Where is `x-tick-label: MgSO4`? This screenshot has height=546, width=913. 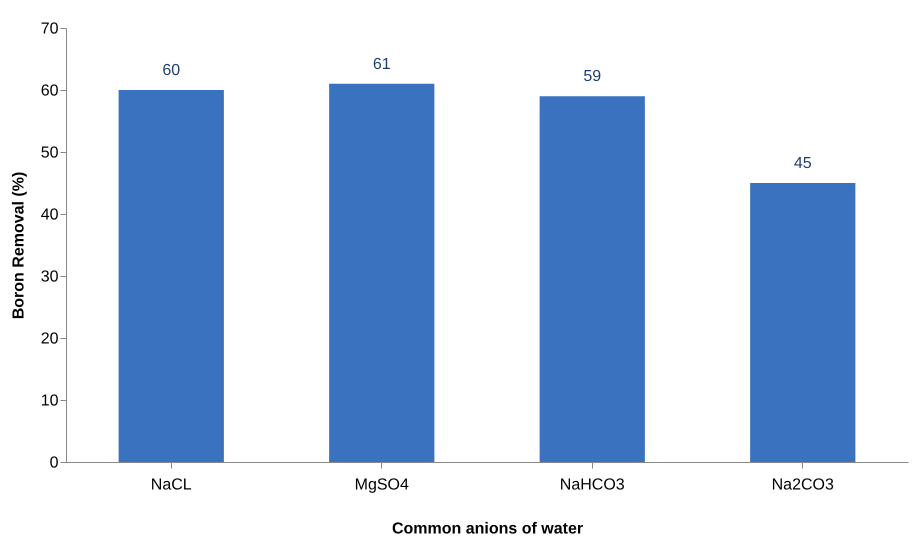
x-tick-label: MgSO4 is located at coordinates (381, 485).